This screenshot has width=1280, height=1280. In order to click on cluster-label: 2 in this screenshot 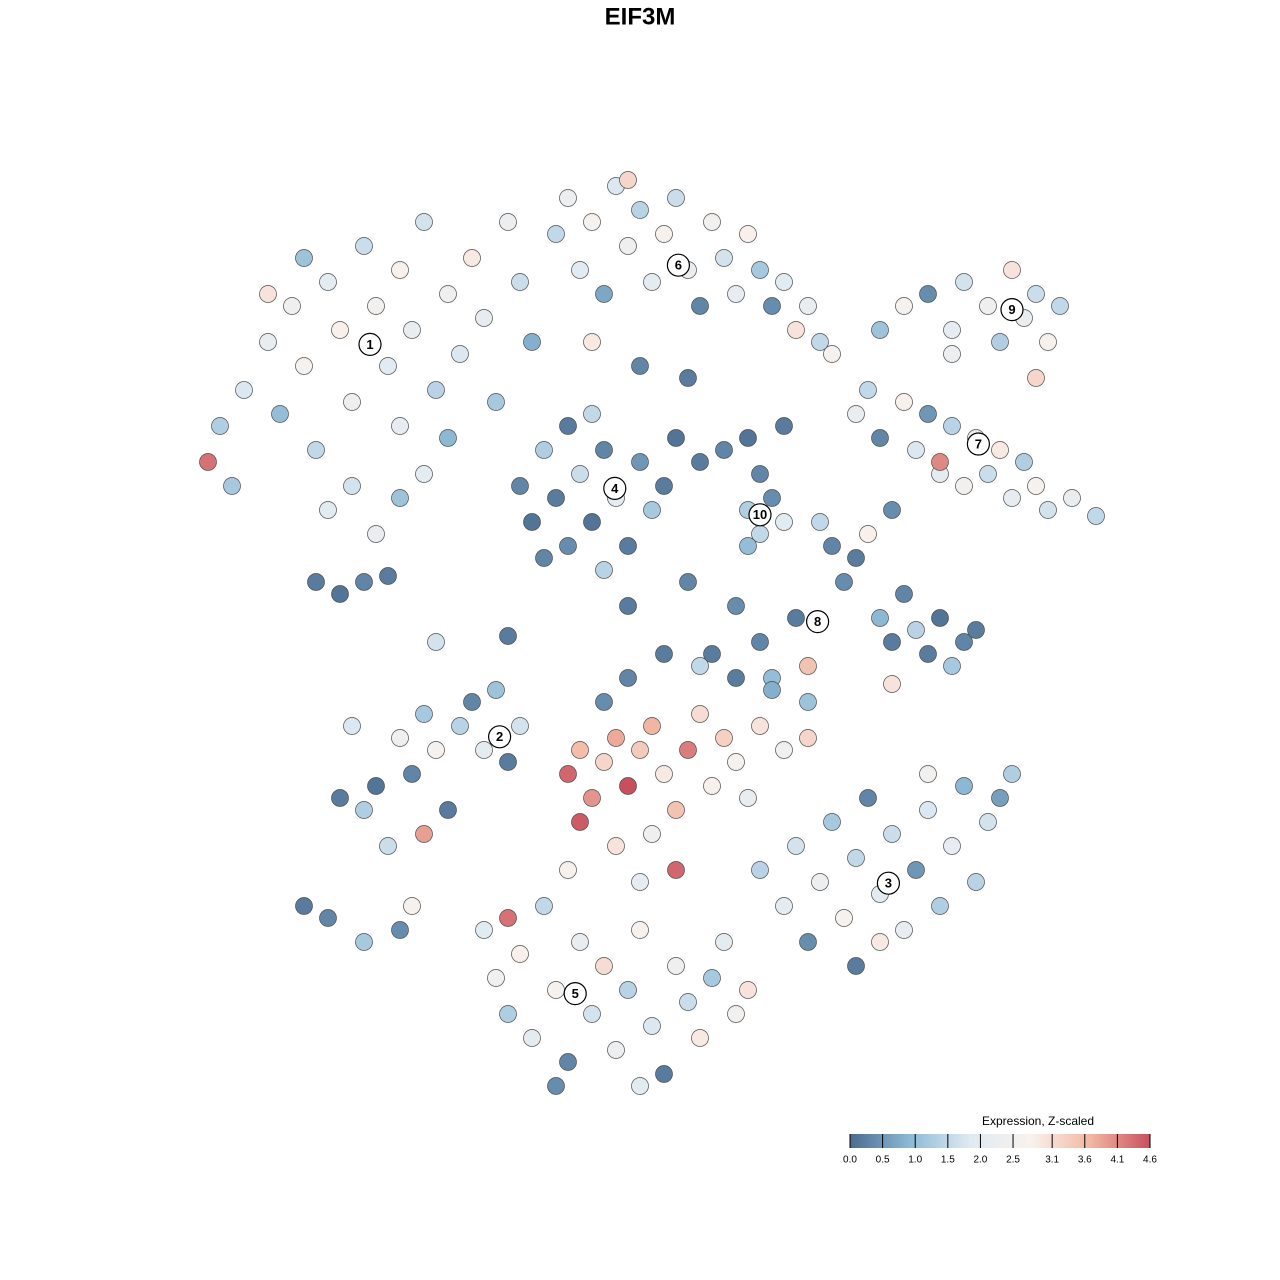, I will do `click(499, 736)`.